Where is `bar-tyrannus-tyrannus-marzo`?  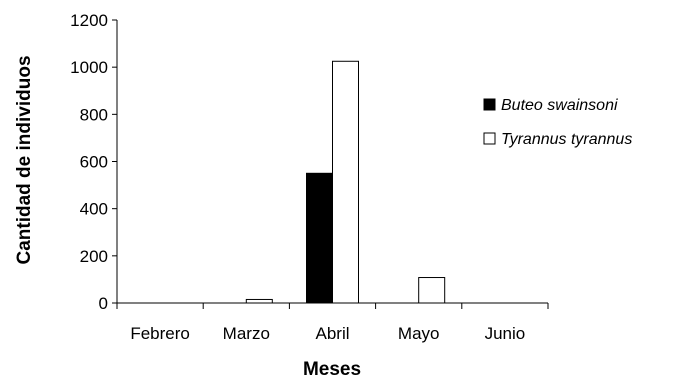 bar-tyrannus-tyrannus-marzo is located at coordinates (259, 301).